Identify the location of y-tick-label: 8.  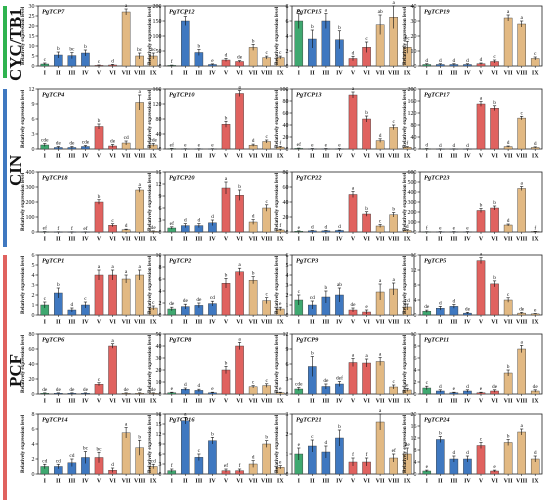
(415, 286).